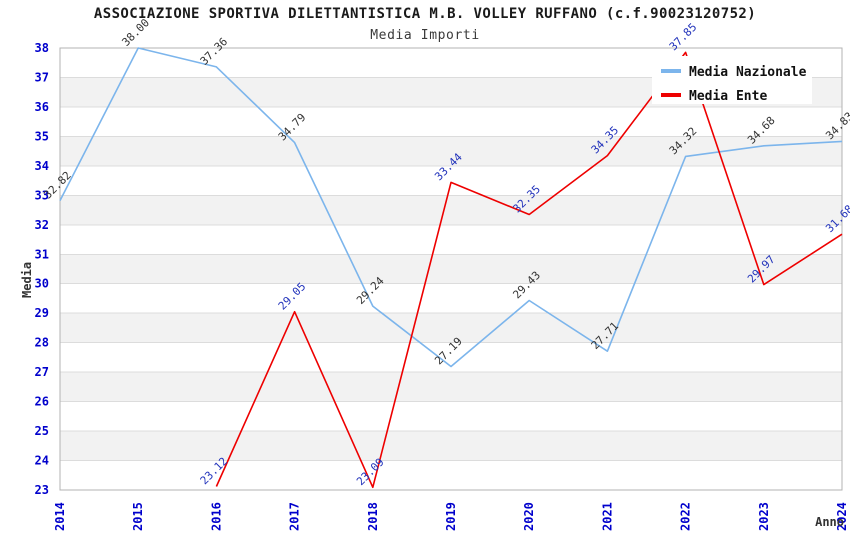 This screenshot has width=850, height=554. Describe the element at coordinates (214, 51) in the screenshot. I see `data-point-label: 37.36` at that location.